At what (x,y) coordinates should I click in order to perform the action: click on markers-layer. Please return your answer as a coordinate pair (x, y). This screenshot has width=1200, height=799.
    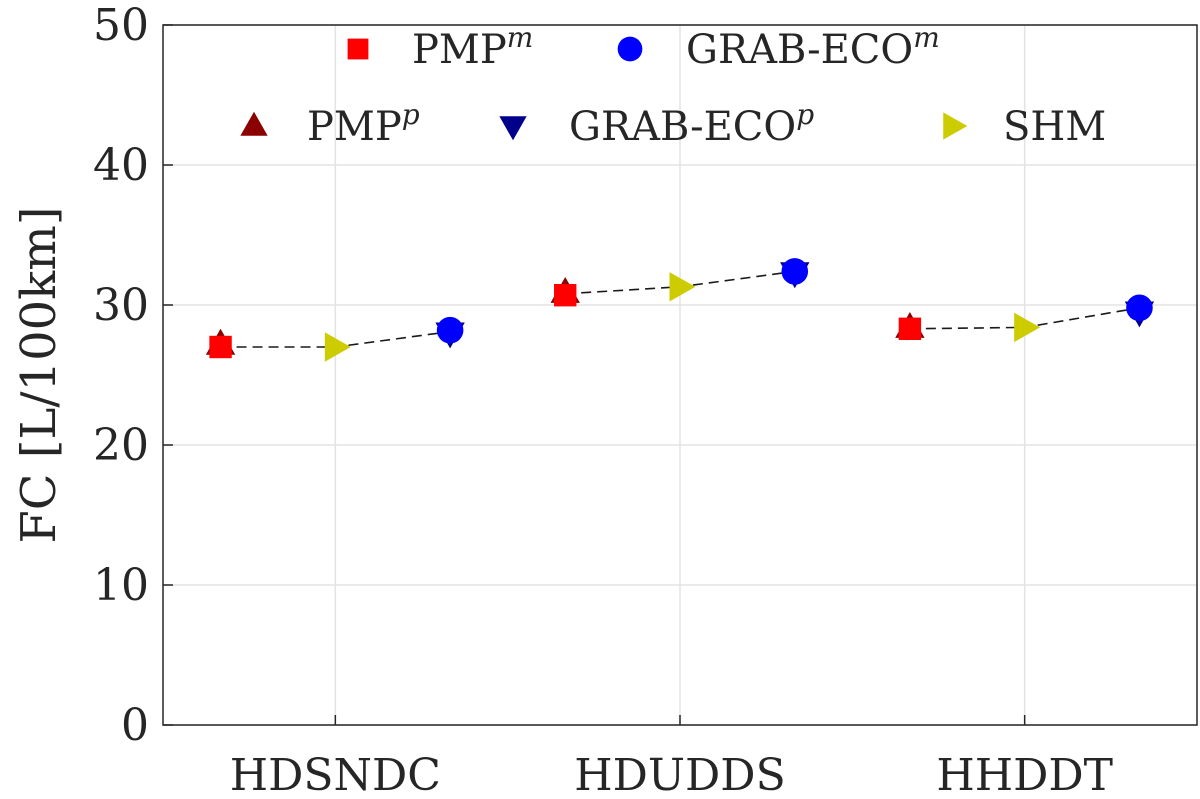
    Looking at the image, I should click on (680, 310).